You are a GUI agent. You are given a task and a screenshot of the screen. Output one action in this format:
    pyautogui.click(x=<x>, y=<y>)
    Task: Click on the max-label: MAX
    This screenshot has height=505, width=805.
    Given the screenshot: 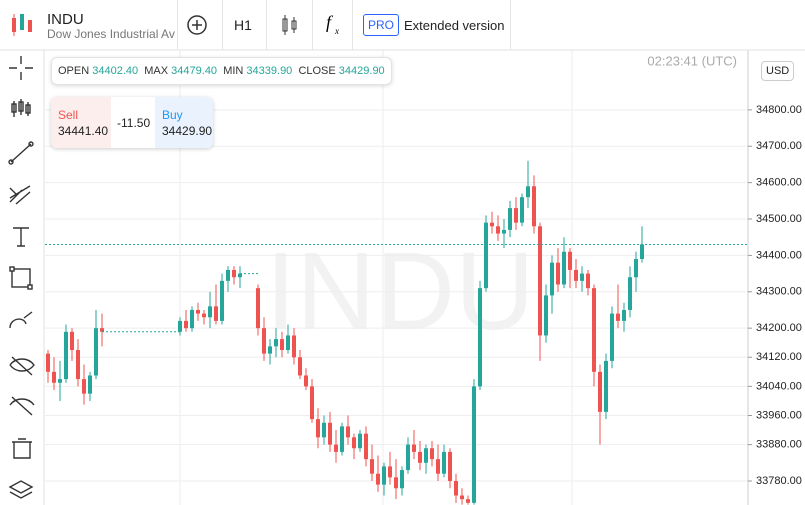 What is the action you would take?
    pyautogui.click(x=156, y=71)
    